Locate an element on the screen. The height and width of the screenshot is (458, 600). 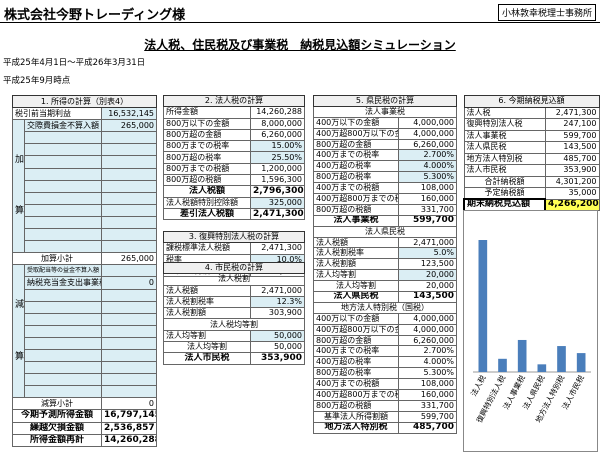
row: 4. 市民税の計算 is located at coordinates (234, 268).